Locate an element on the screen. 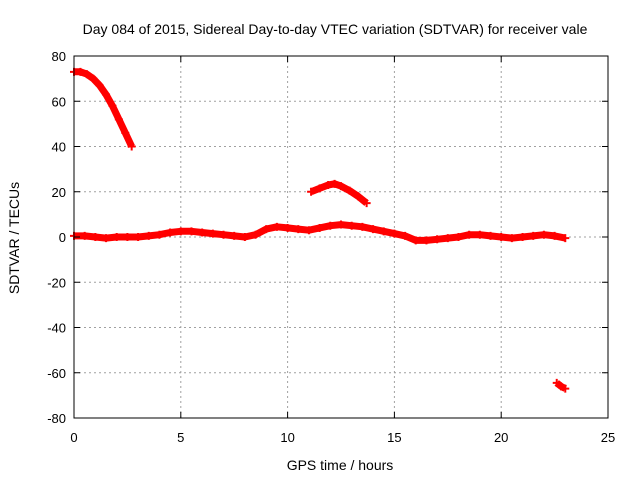 Image resolution: width=640 pixels, height=480 pixels. y-tick-label: 60 is located at coordinates (59, 101).